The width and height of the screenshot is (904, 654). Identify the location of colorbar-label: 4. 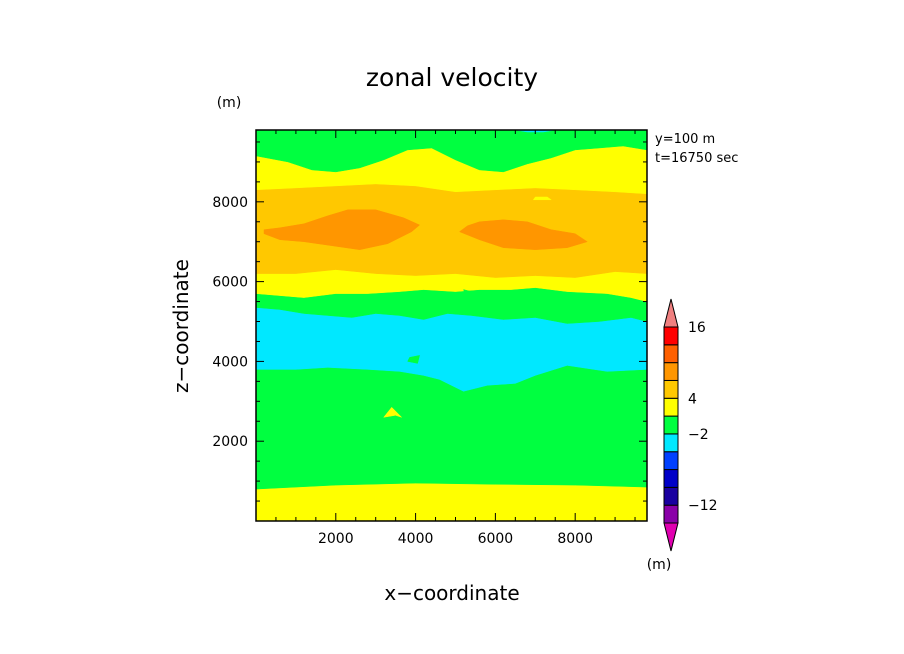
(692, 399).